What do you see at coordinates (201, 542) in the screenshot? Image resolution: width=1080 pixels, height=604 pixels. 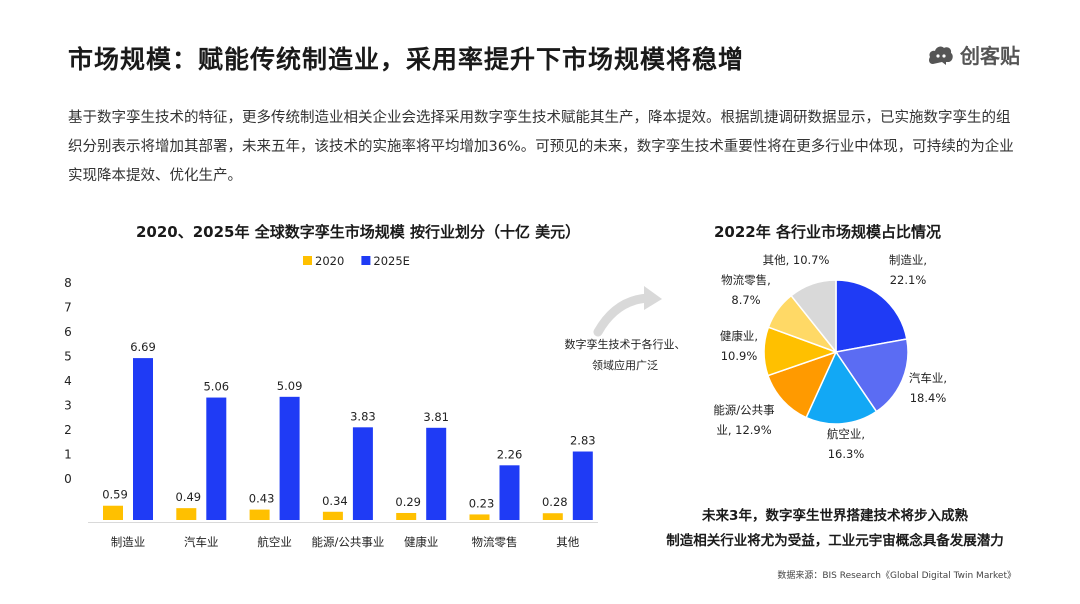 I see `x-category-label: 汽车业` at bounding box center [201, 542].